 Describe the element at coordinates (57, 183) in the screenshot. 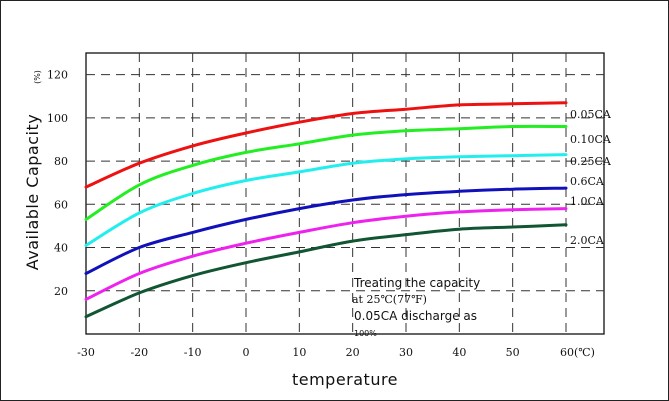

I see `y-tick-labels: 20 40 60 80 100 120` at that location.